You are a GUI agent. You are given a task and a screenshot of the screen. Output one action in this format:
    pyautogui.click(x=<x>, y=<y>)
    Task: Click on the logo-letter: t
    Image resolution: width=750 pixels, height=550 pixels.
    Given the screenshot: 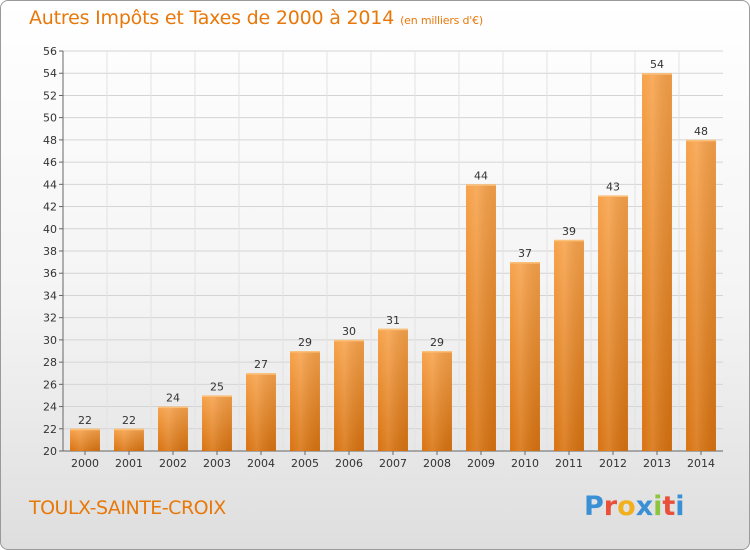 What is the action you would take?
    pyautogui.click(x=669, y=506)
    